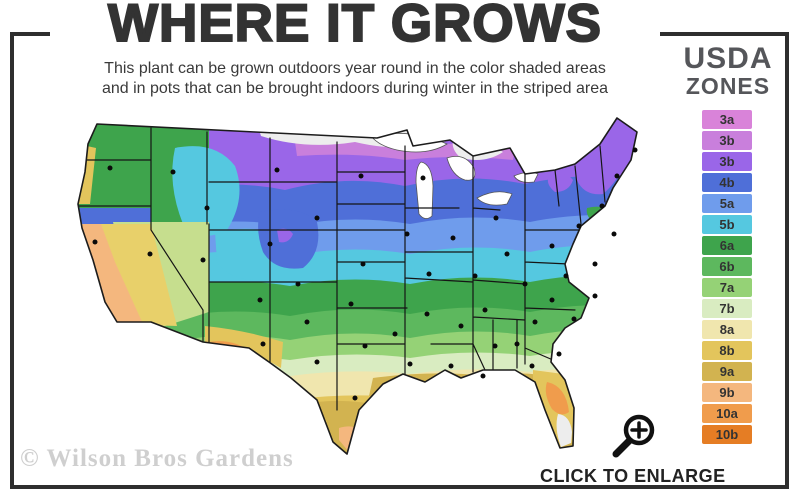  What do you see at coordinates (157, 458) in the screenshot?
I see `watermark: © Wilson Bros Gardens` at bounding box center [157, 458].